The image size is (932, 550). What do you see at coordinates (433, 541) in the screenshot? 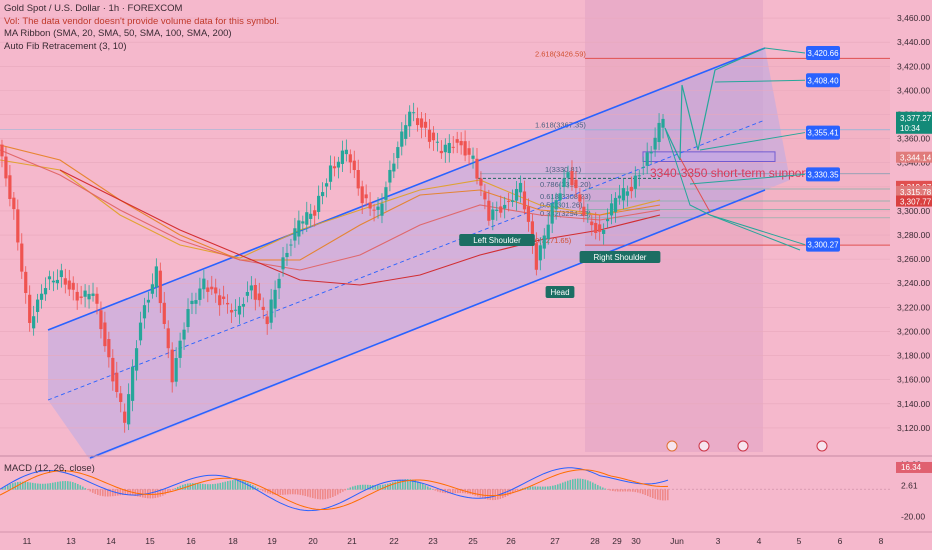
I see `x-tick-label: 23` at bounding box center [433, 541].